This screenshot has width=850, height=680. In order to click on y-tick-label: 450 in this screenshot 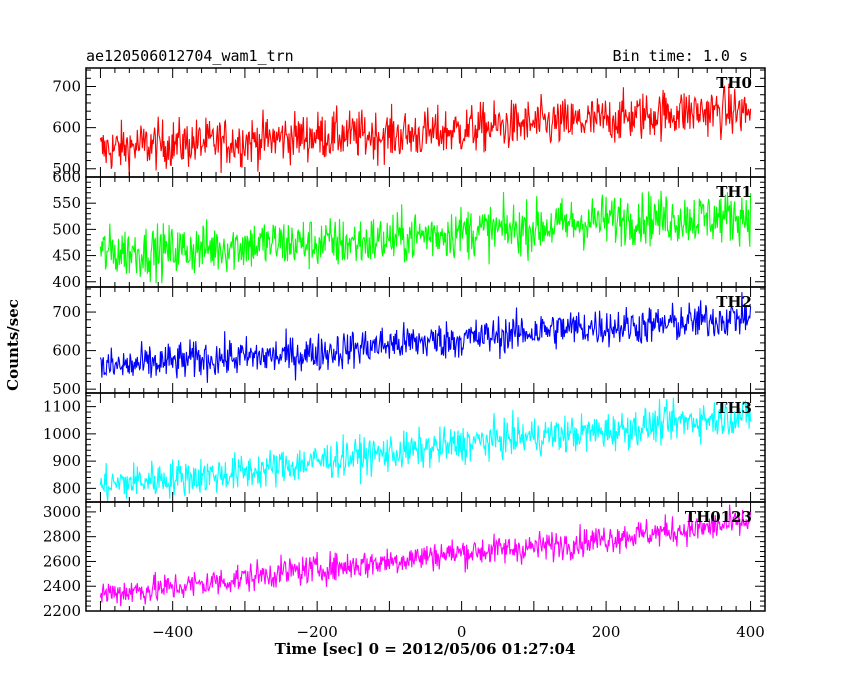, I will do `click(66, 256)`.